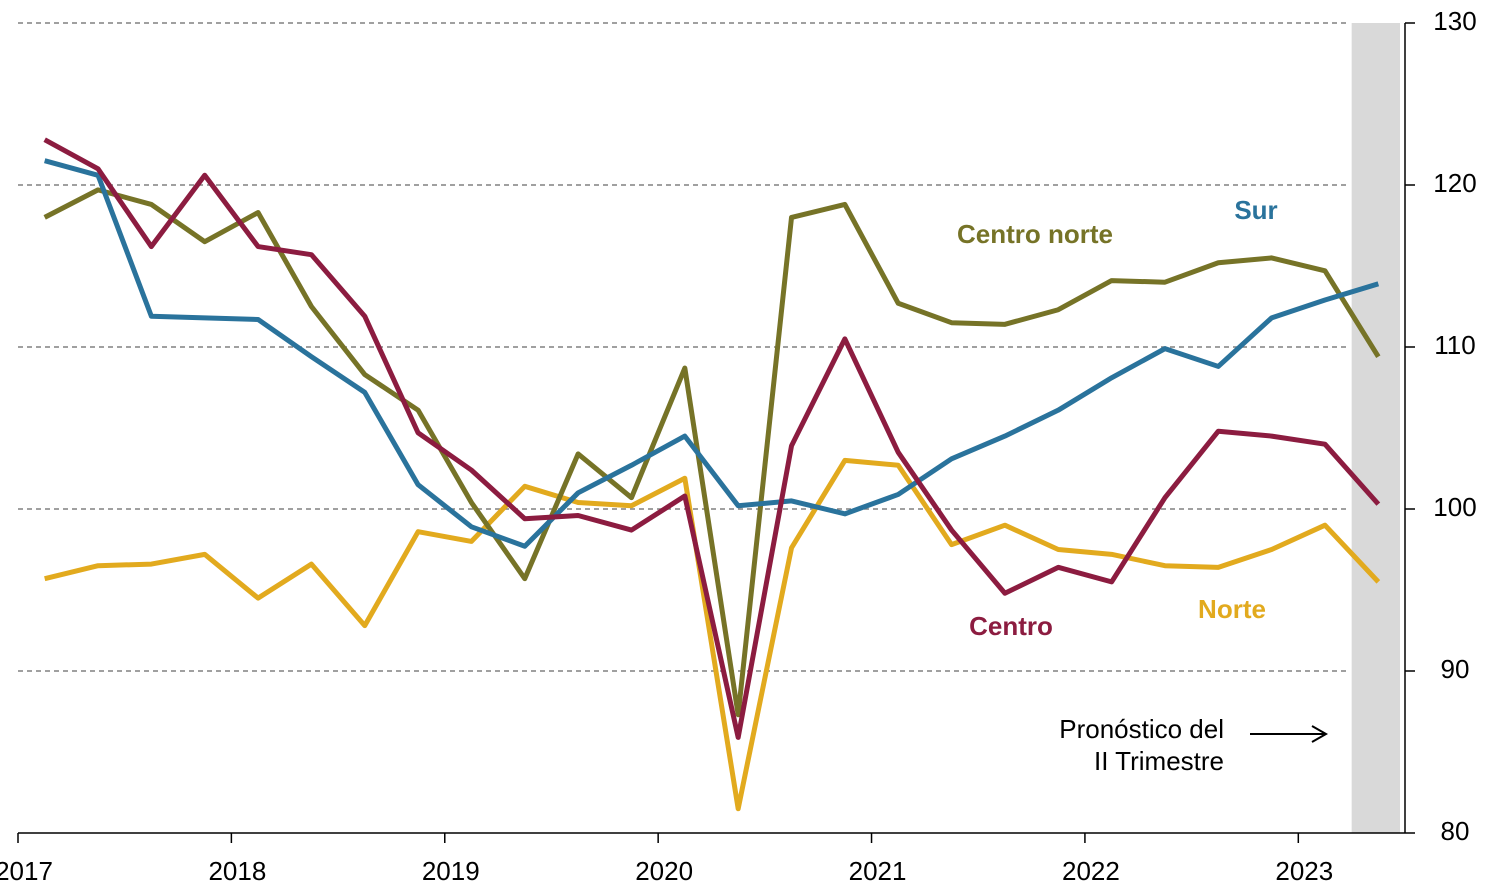 Image resolution: width=1488 pixels, height=888 pixels. I want to click on forecast-shade, so click(1375, 428).